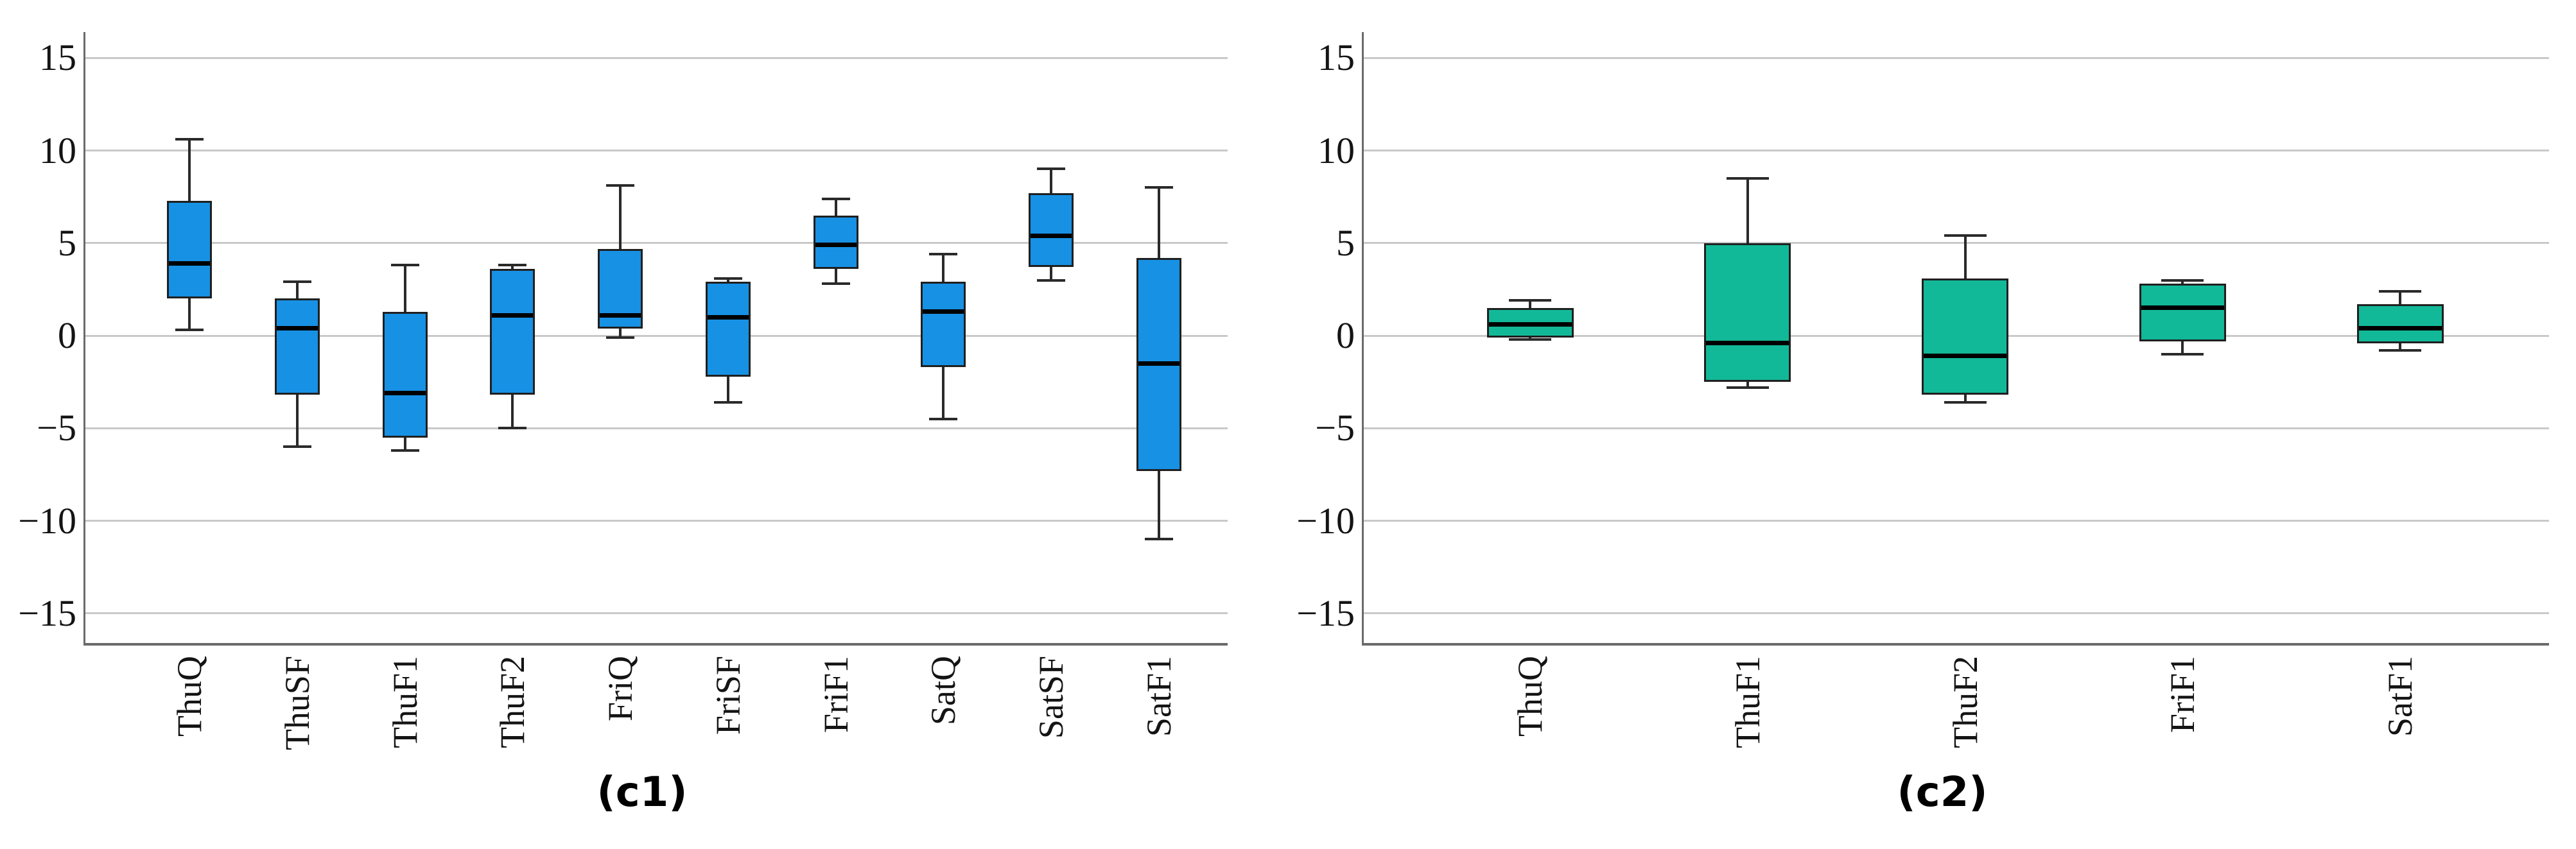  I want to click on whisker-cap-low-SatSF, so click(1051, 280).